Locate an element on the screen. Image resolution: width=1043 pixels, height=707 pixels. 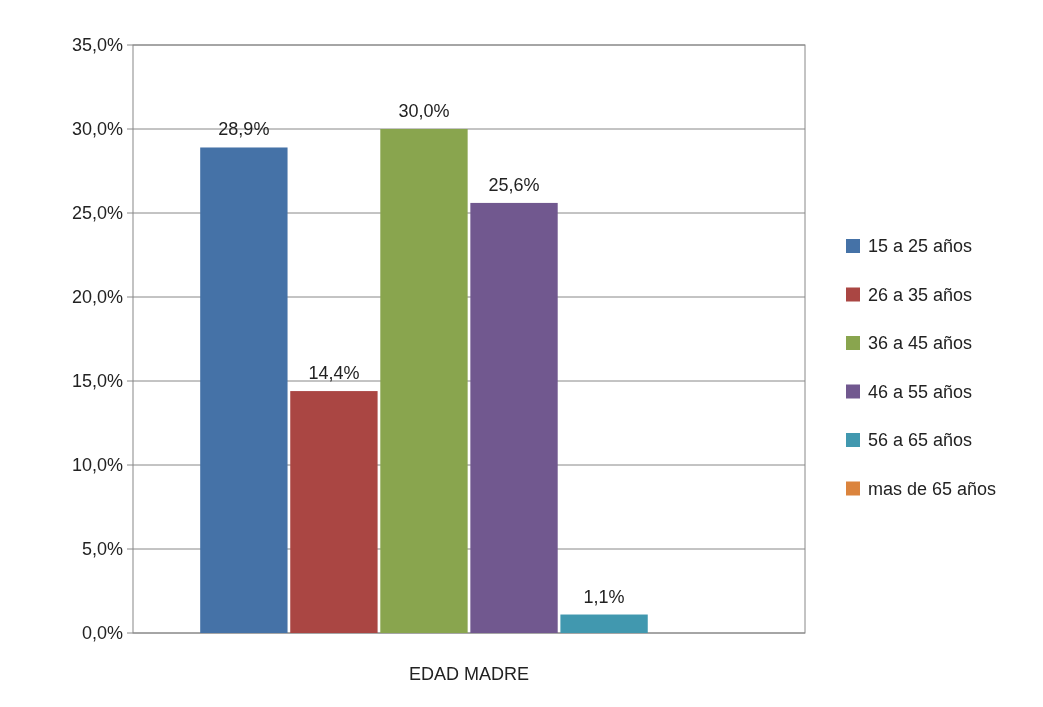
legend-label: 26 a 35 años is located at coordinates (920, 294).